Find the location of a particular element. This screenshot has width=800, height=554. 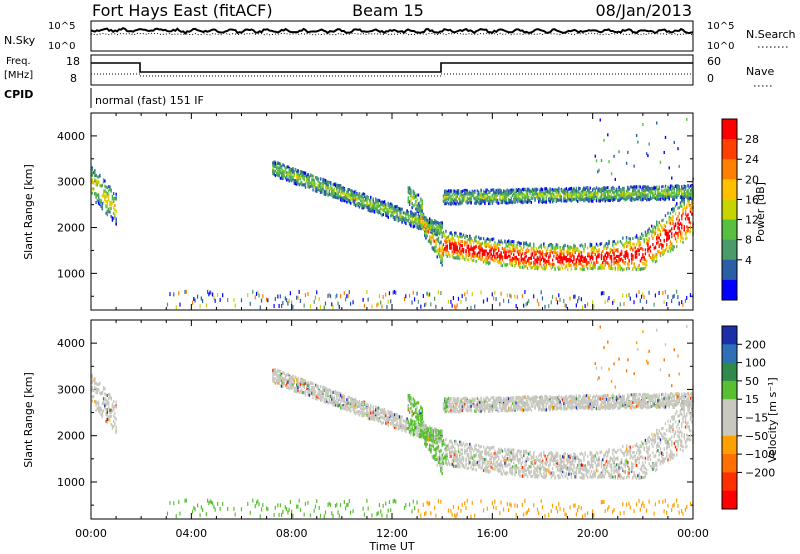

nave-tick-top: 60 is located at coordinates (714, 61).